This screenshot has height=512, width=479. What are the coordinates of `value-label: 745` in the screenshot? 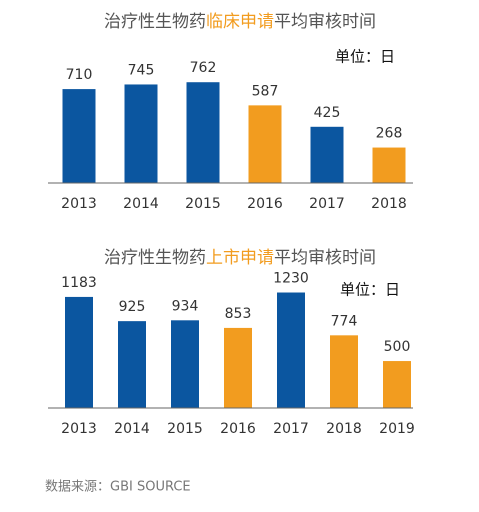 It's located at (141, 70).